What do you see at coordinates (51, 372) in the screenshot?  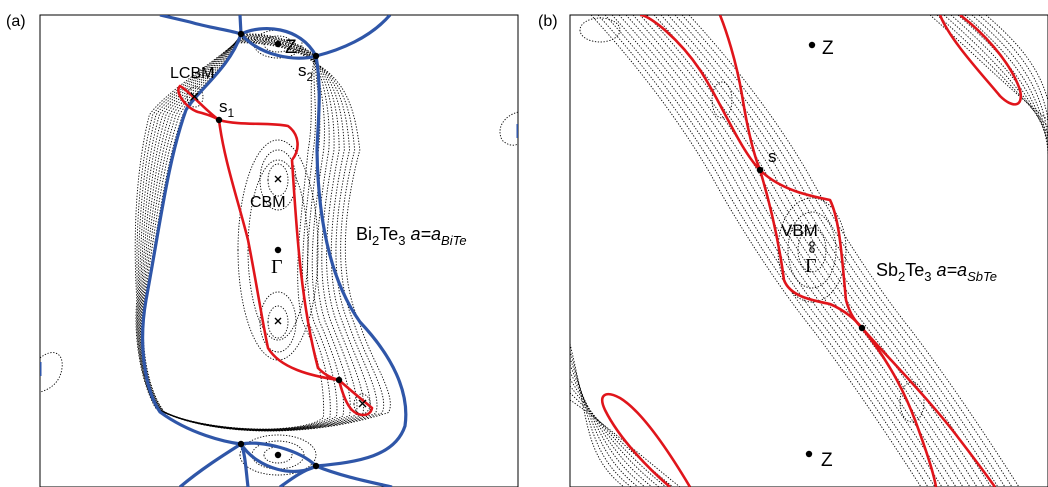 I see `panel-a-side-contour-left` at bounding box center [51, 372].